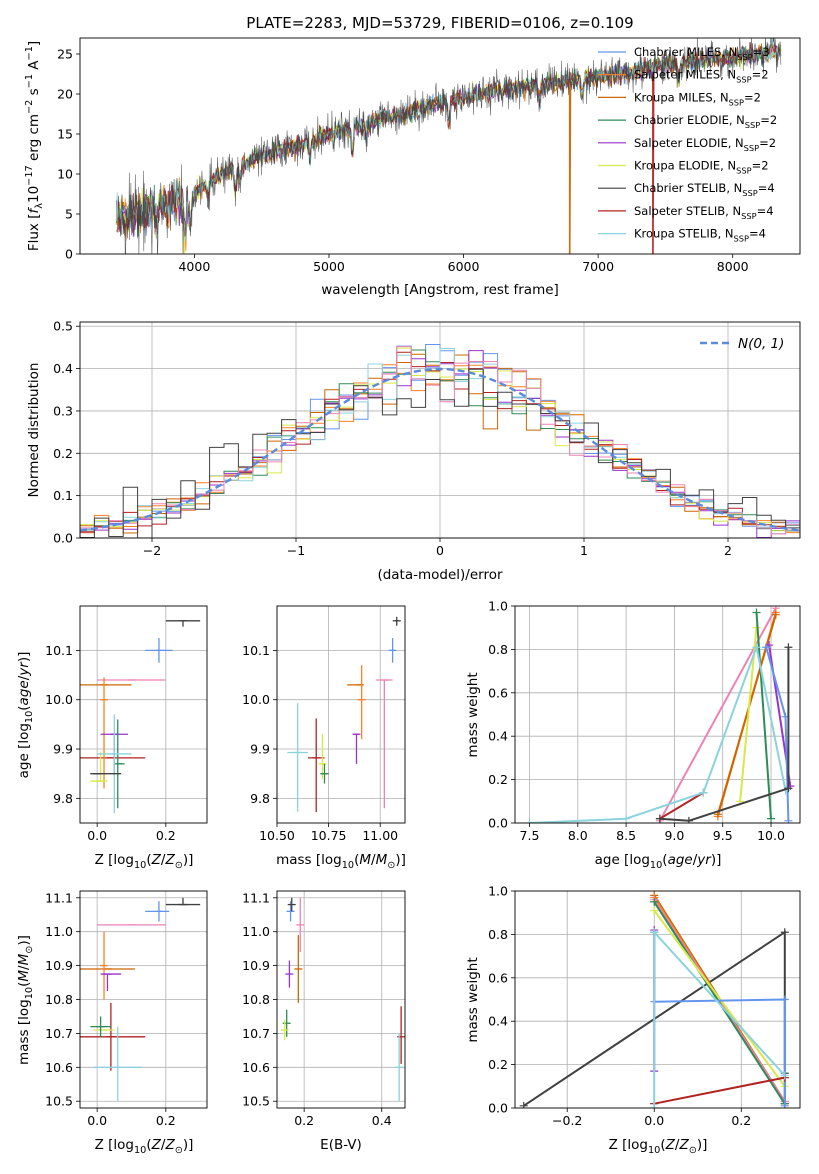  I want to click on plot-area-mass-vs-ebv, so click(342, 999).